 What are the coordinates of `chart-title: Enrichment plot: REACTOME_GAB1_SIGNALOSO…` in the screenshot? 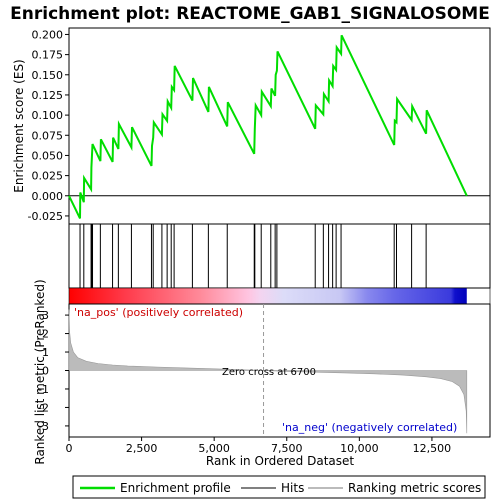 It's located at (250, 14).